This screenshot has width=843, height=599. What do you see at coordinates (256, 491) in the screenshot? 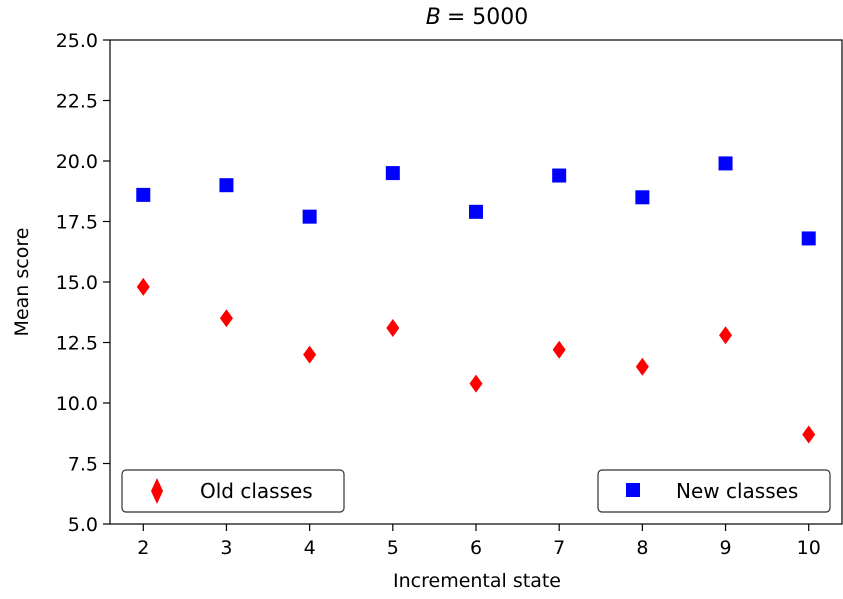
I see `legend-old-classes-label: Old classes` at bounding box center [256, 491].